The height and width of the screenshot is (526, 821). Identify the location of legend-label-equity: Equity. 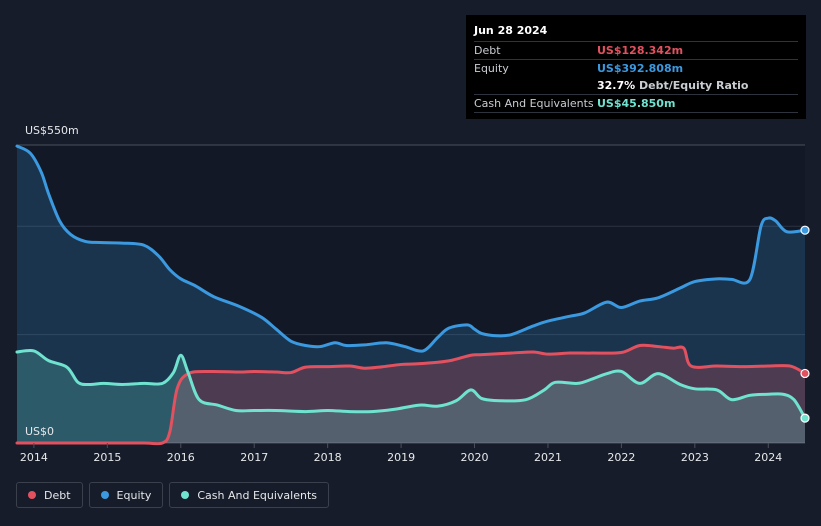
(134, 495).